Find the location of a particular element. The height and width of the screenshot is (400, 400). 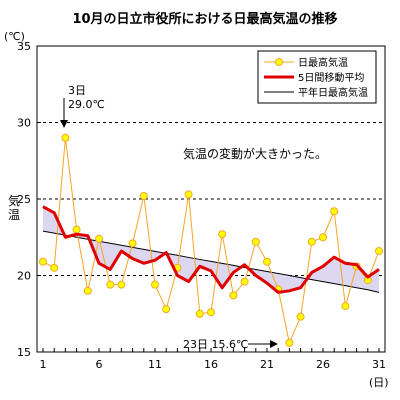

y-axis-title-char: 温 is located at coordinates (14, 215).